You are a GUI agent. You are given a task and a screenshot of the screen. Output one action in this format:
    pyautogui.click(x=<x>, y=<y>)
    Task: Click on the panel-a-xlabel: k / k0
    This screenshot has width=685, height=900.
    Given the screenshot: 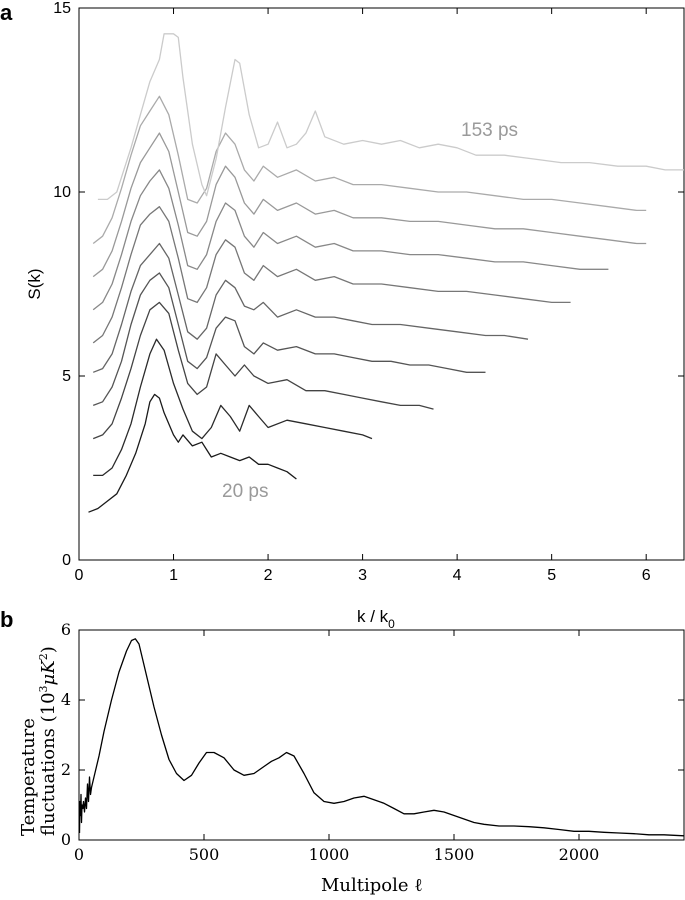 What is the action you would take?
    pyautogui.click(x=376, y=619)
    